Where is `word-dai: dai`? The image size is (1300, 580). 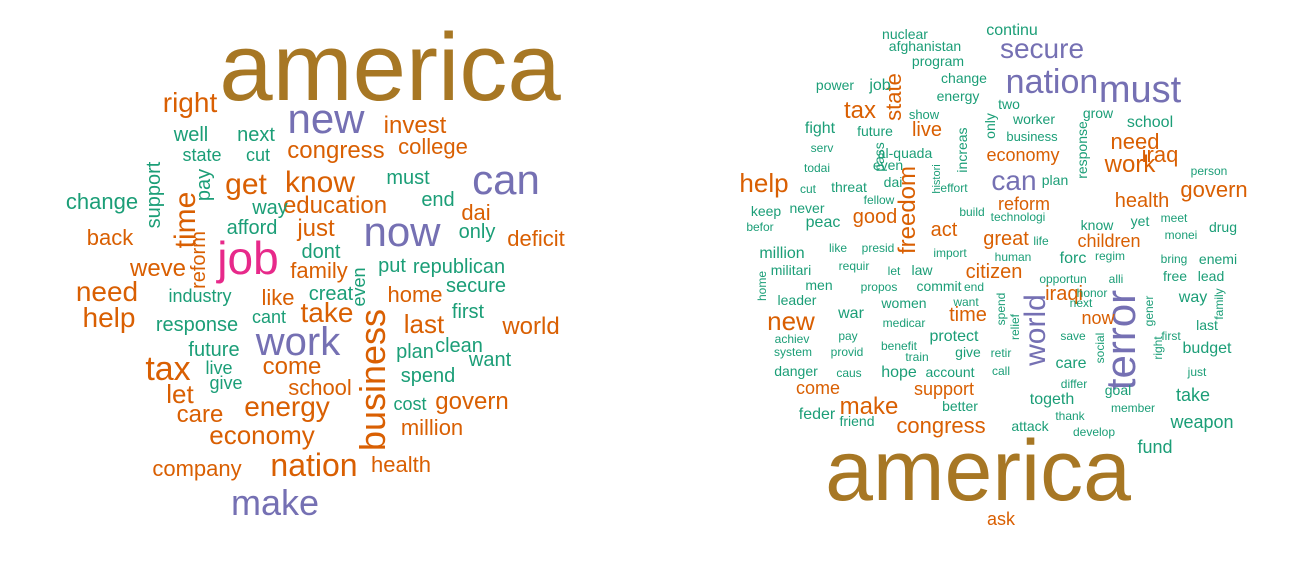 word-dai: dai is located at coordinates (475, 212).